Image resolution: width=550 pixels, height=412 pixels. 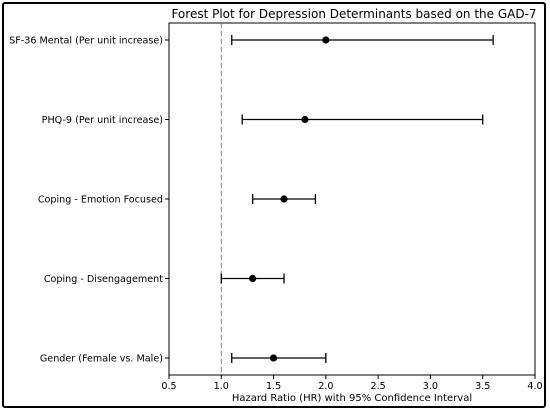 I want to click on x-ticks-layer: 0.5 1.0 1.5 2.0 2.5 3.0 3.5 4.0, so click(x=352, y=383).